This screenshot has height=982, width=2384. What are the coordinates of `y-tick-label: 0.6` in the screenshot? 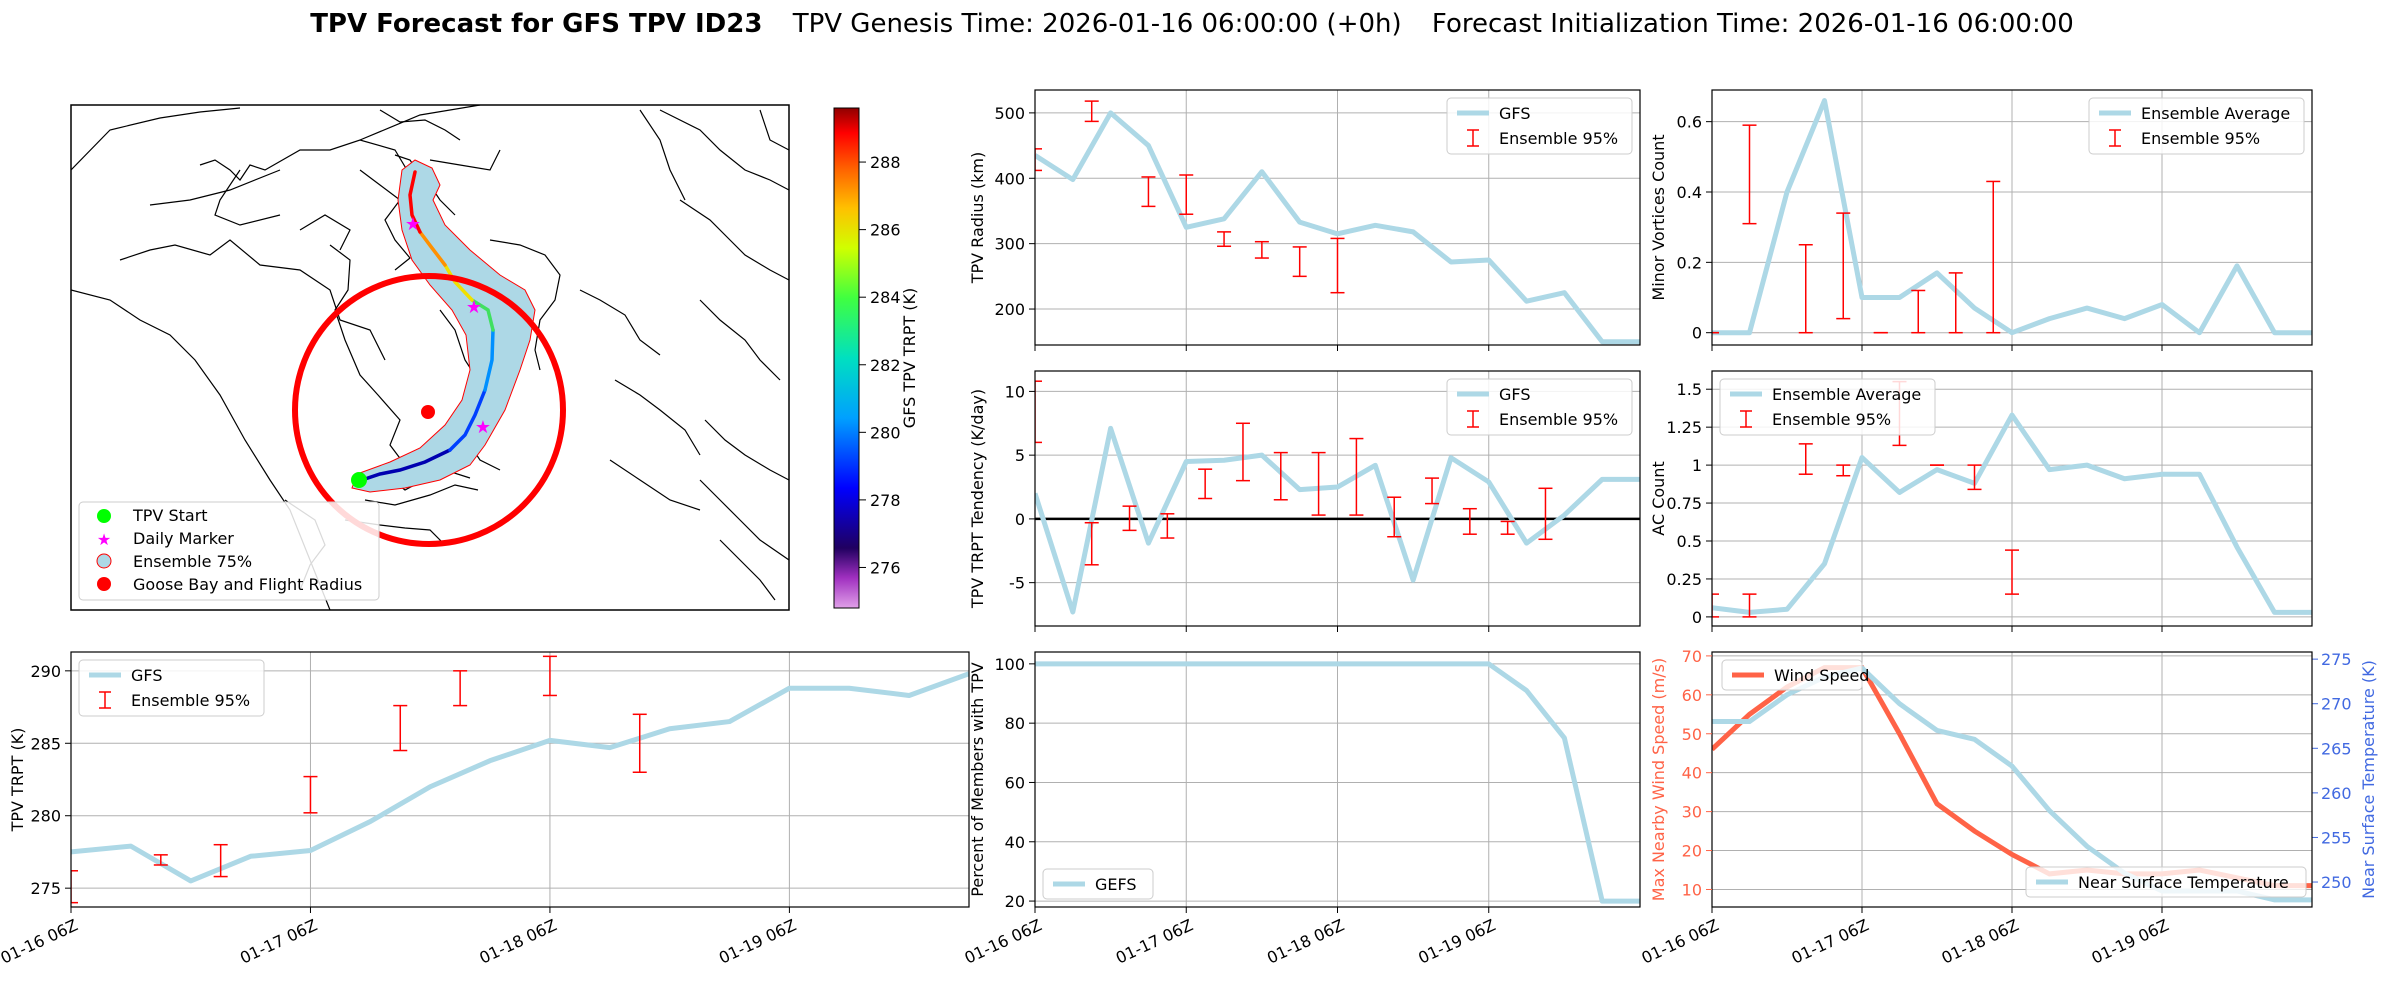 It's located at (1689, 122).